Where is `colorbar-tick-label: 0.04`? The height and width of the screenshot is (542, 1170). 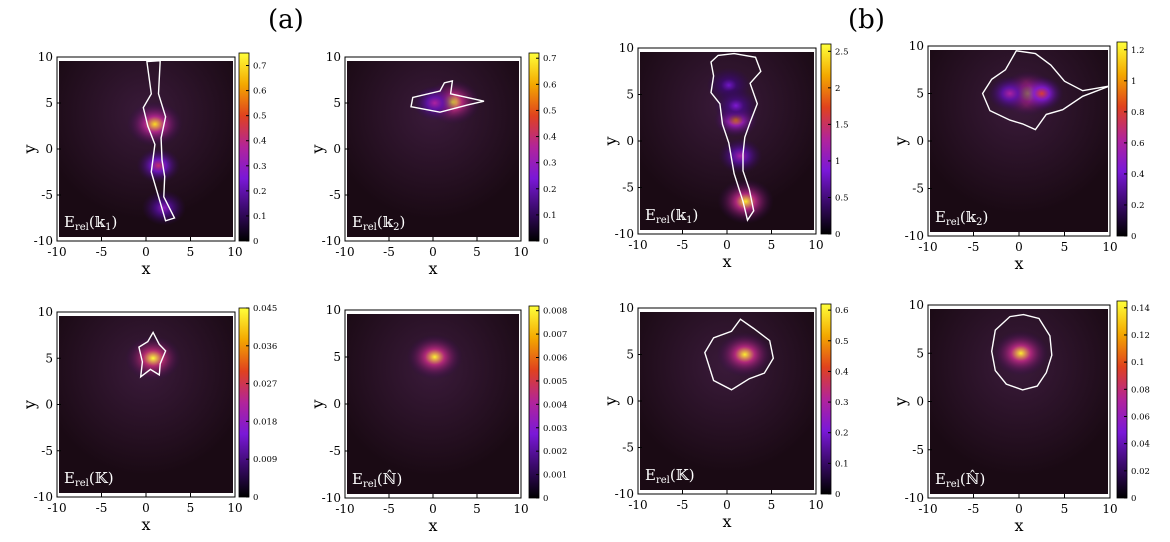
colorbar-tick-label: 0.04 is located at coordinates (1140, 445).